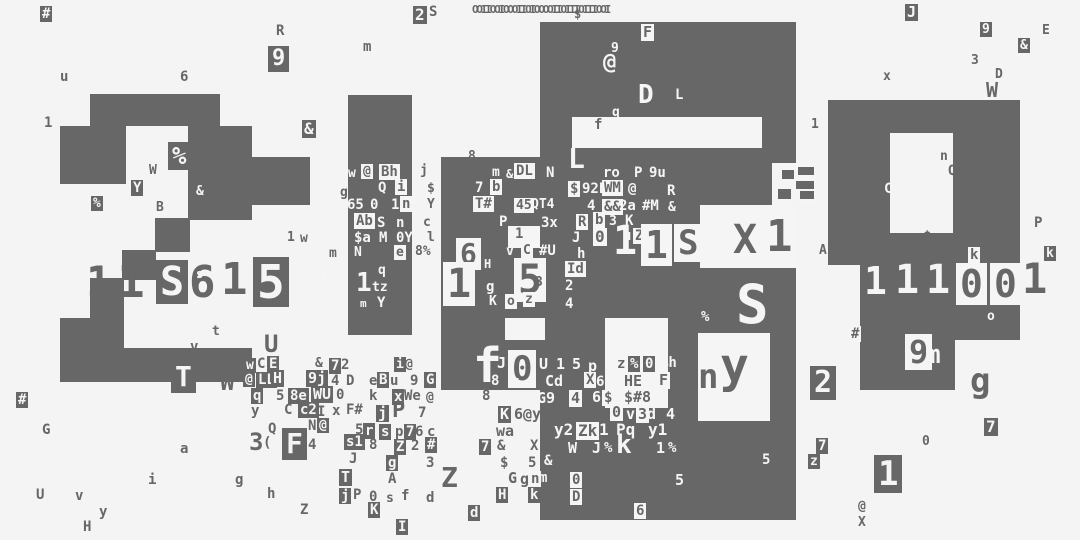 The height and width of the screenshot is (540, 1080). What do you see at coordinates (991, 316) in the screenshot?
I see `glyph: o` at bounding box center [991, 316].